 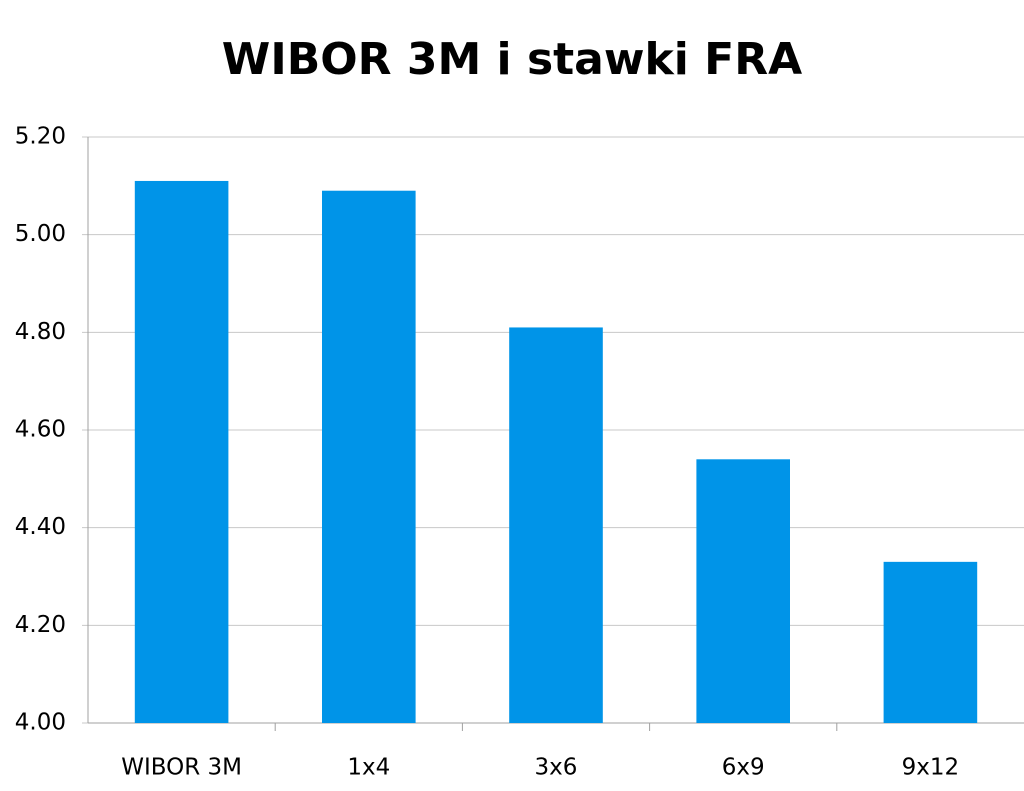 What do you see at coordinates (40, 430) in the screenshot?
I see `y-tick-label: 4.60` at bounding box center [40, 430].